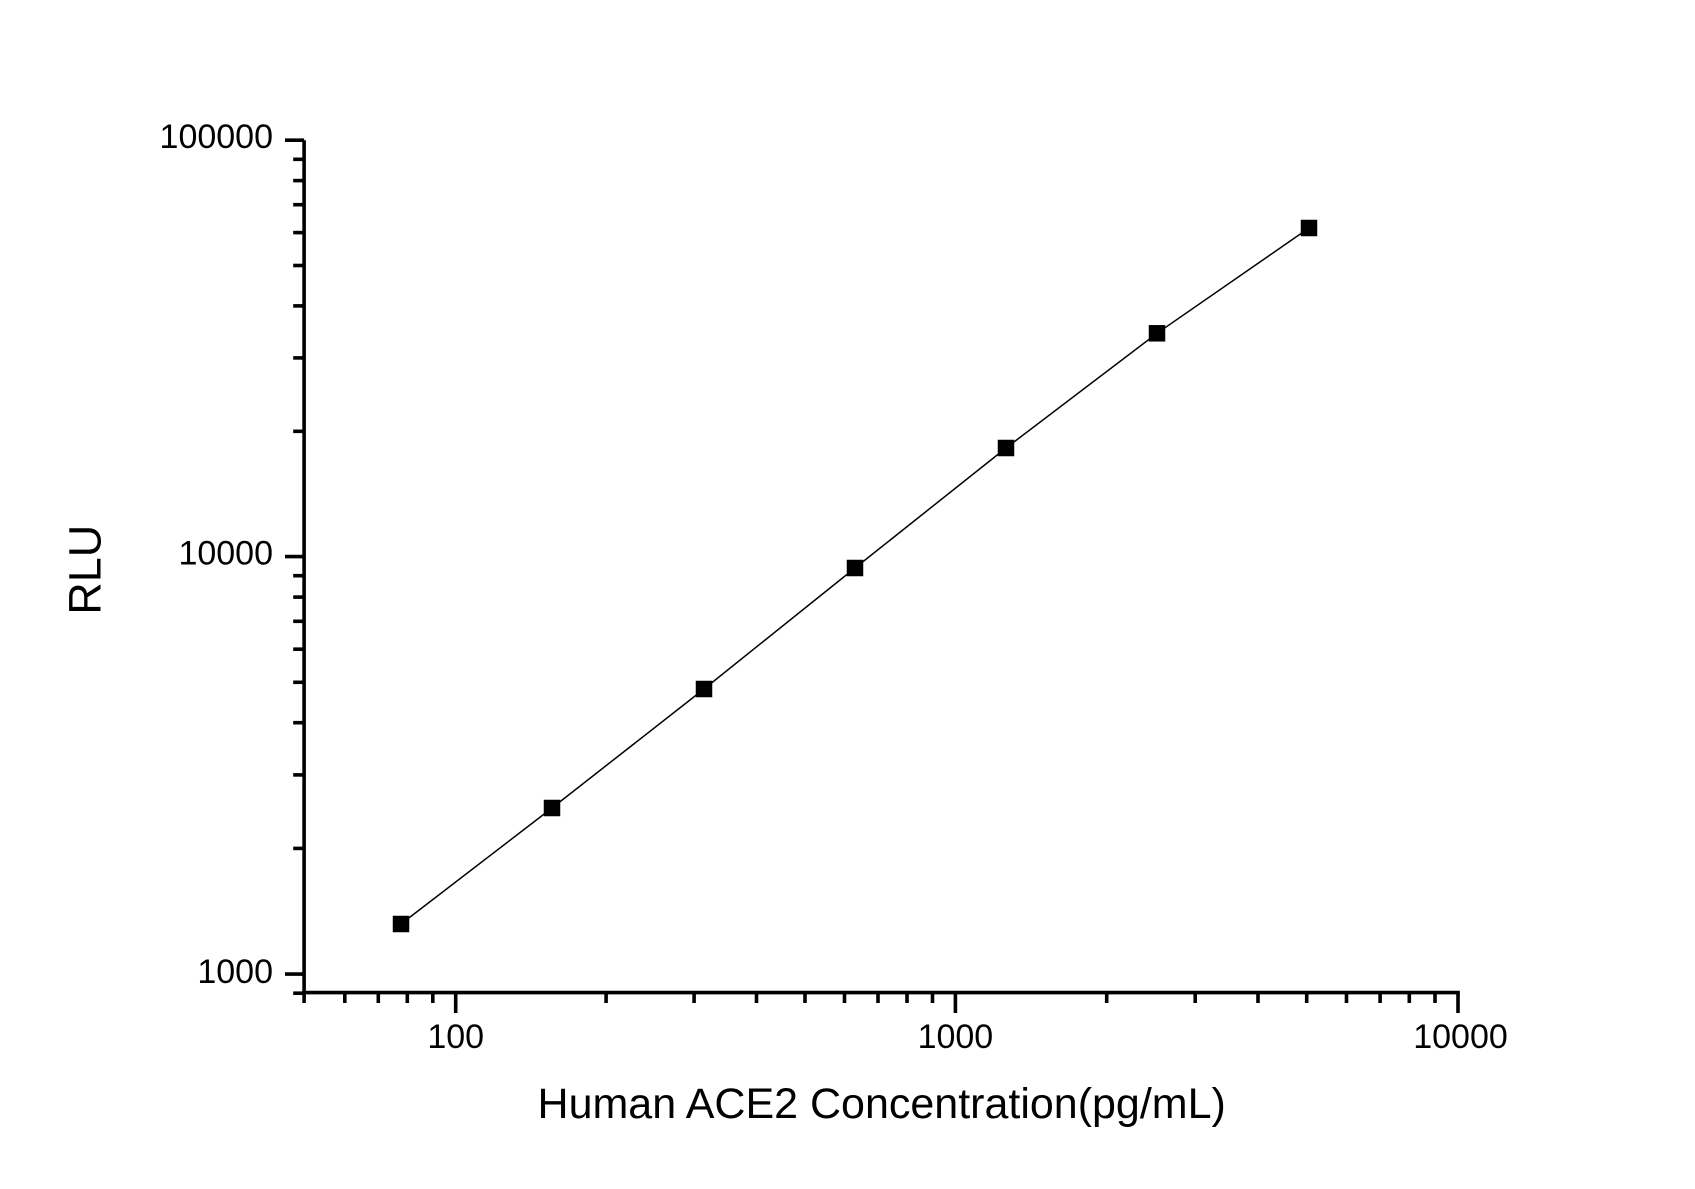 The image size is (1695, 1189). I want to click on svg-text:Human ACE2 Concentration(pg/mL: Human ACE2 Concentration(pg/mL), so click(882, 1104).